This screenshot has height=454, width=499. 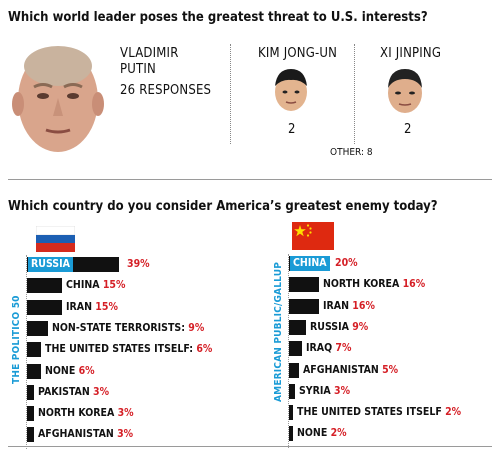 What do you see at coordinates (114, 285) in the screenshot?
I see `politico-value-1: 15%` at bounding box center [114, 285].